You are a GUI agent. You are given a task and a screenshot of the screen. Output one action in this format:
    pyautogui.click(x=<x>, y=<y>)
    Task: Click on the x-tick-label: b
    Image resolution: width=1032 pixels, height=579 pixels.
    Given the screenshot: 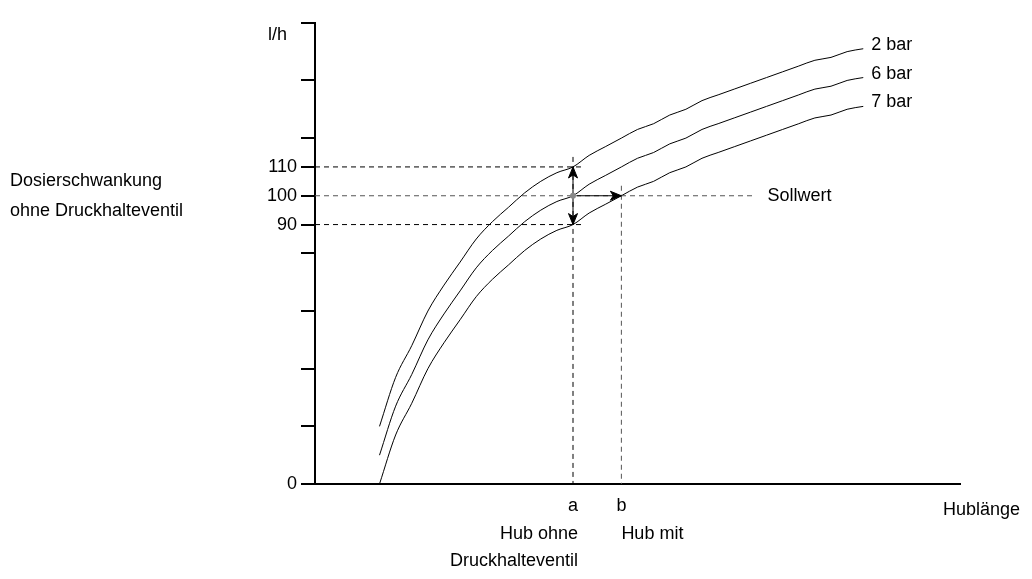 What is the action you would take?
    pyautogui.click(x=621, y=504)
    